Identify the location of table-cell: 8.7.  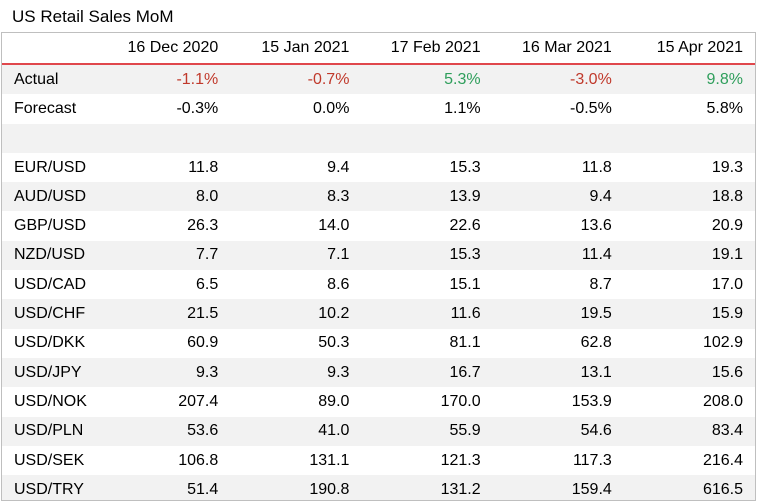
(600, 284).